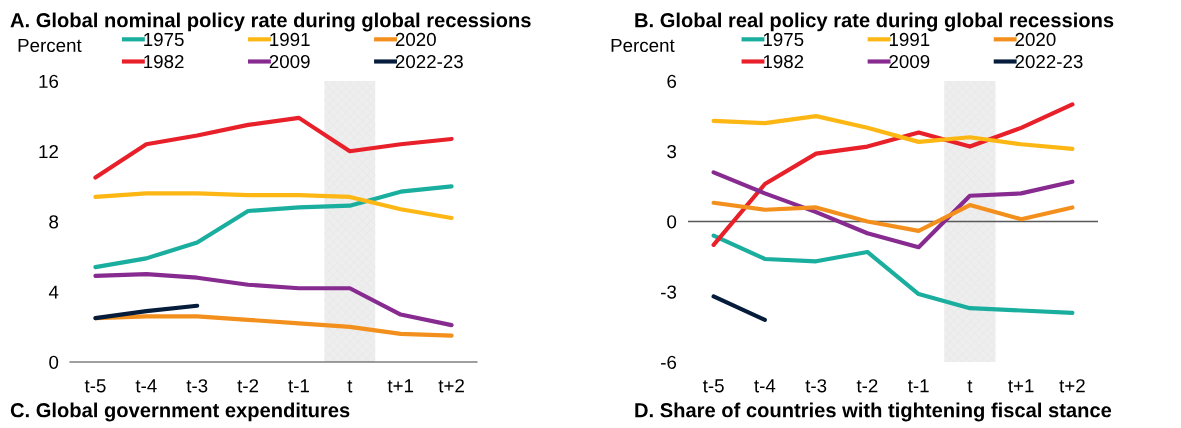 This screenshot has height=428, width=1181. Describe the element at coordinates (270, 22) in the screenshot. I see `chart-title: A. Global nominal policy rate during global recessions` at that location.